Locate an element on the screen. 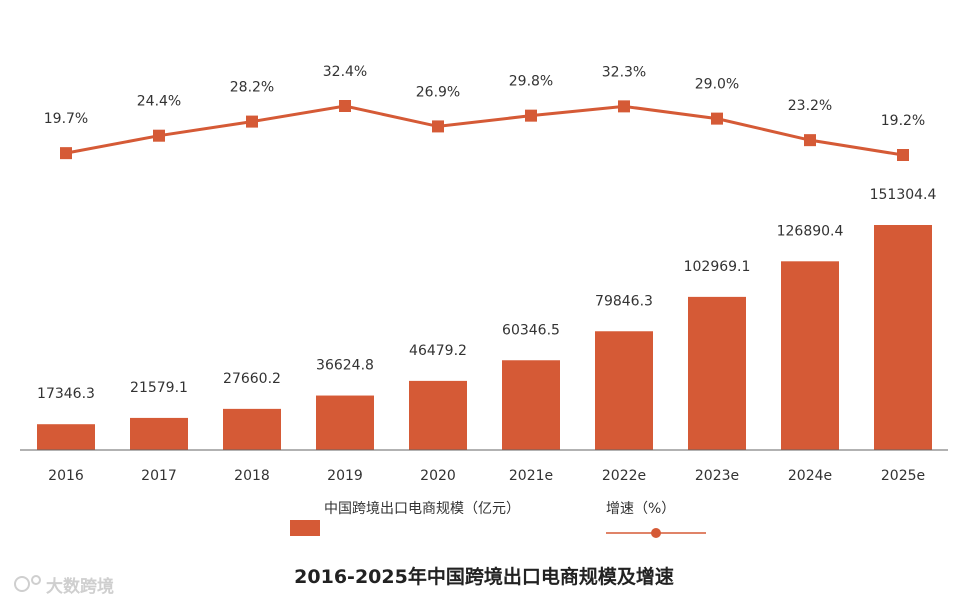  x-tick-2020: 2020 is located at coordinates (438, 476).